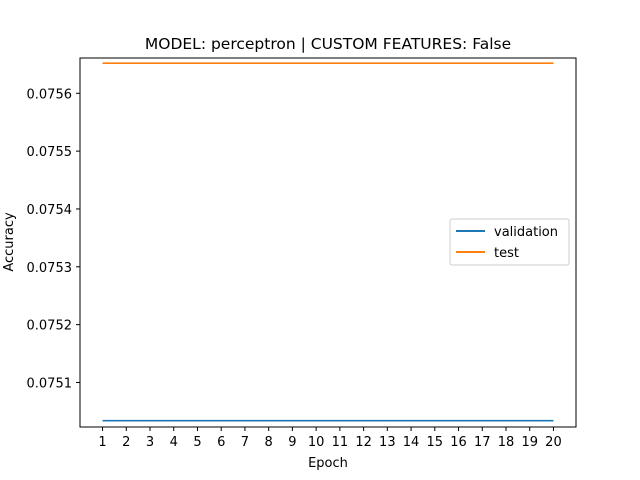 The width and height of the screenshot is (640, 480). I want to click on x-tick-label: 8, so click(269, 442).